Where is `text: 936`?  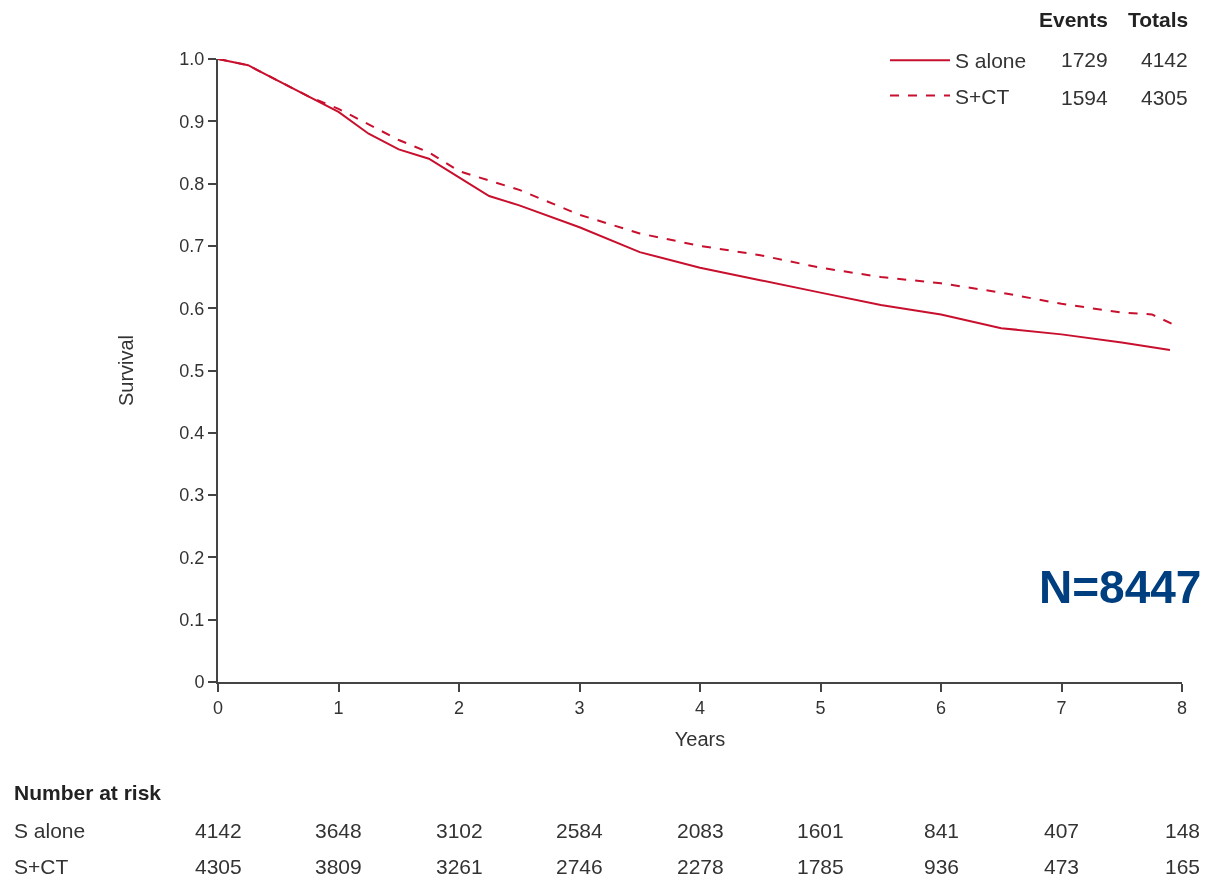
text: 936 is located at coordinates (942, 866).